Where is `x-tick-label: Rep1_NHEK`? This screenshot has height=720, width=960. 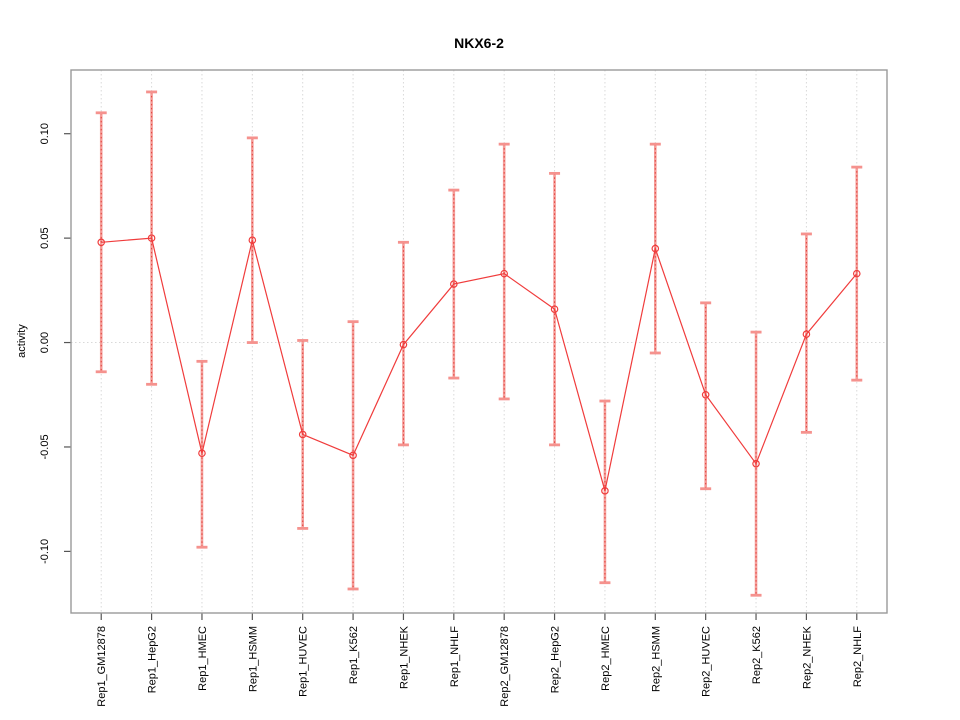
x-tick-label: Rep1_NHEK is located at coordinates (404, 657).